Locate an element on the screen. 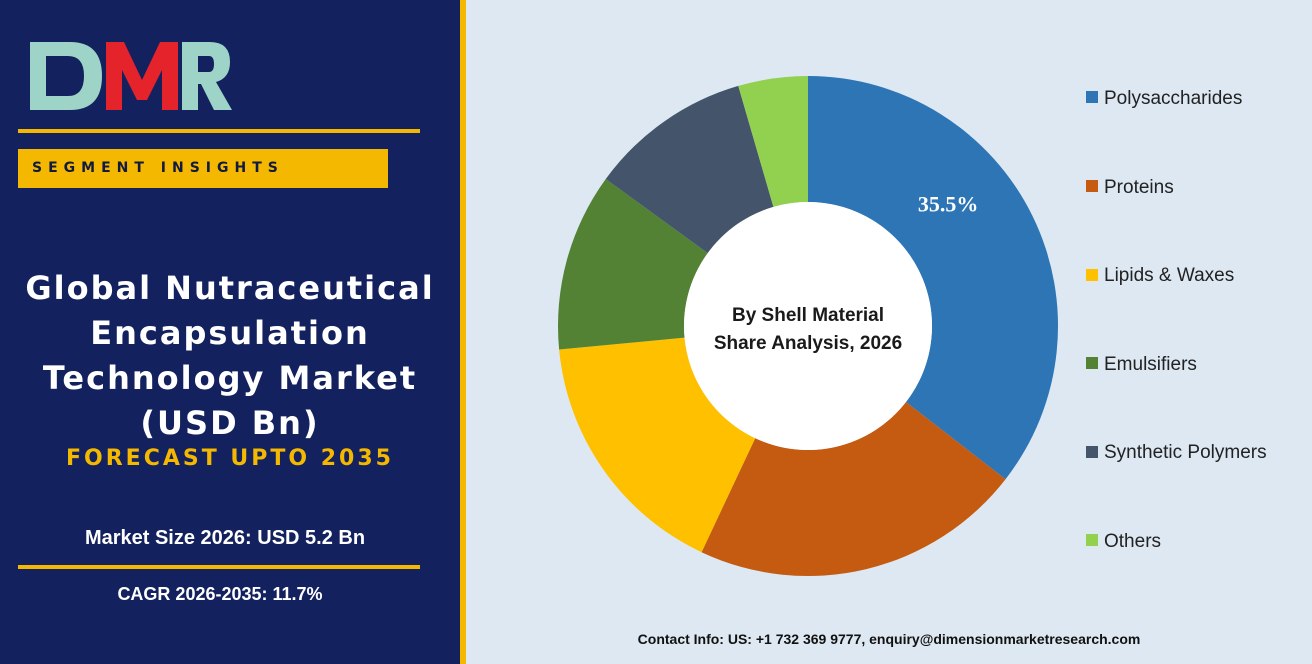 The height and width of the screenshot is (664, 1312). legend-item-lipids-waxes: Lipids & Waxes is located at coordinates (1160, 278).